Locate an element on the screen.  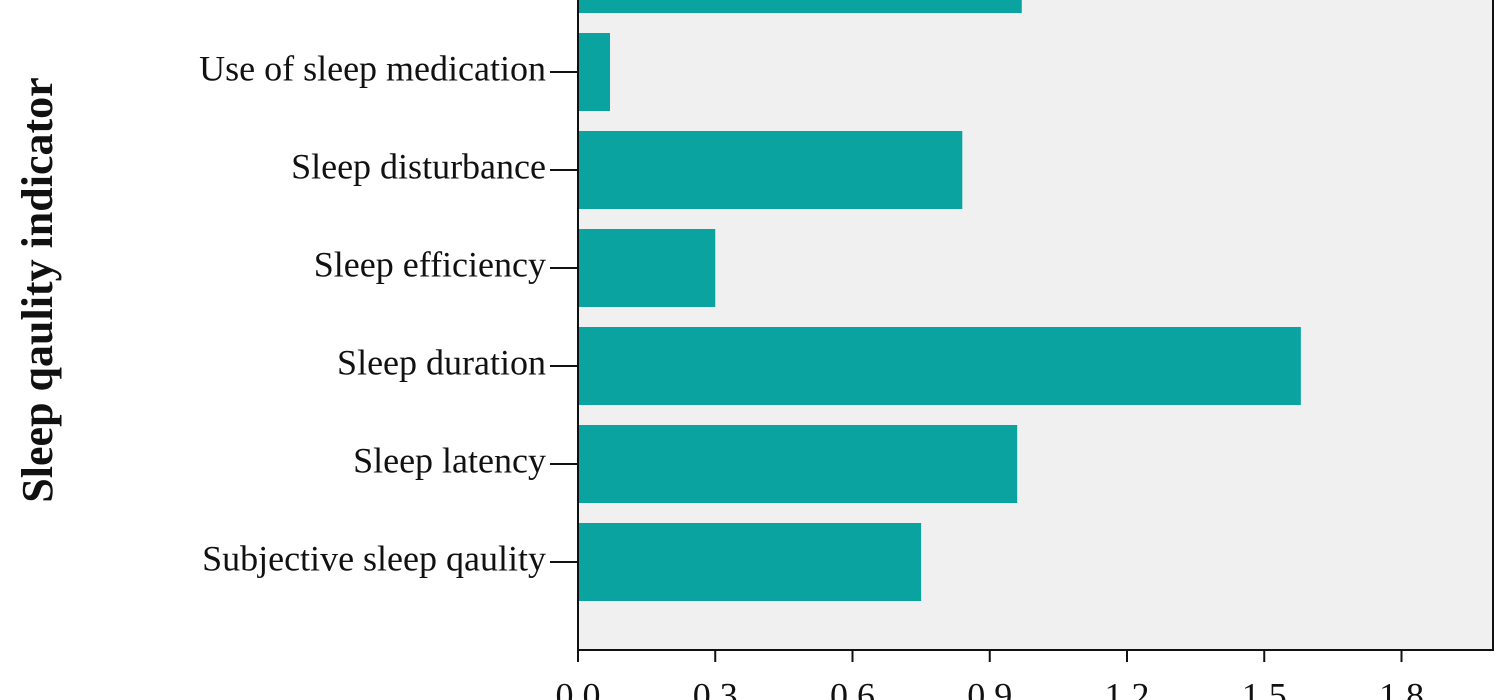
y-tick-label: Use of sleep medication is located at coordinates (372, 68).